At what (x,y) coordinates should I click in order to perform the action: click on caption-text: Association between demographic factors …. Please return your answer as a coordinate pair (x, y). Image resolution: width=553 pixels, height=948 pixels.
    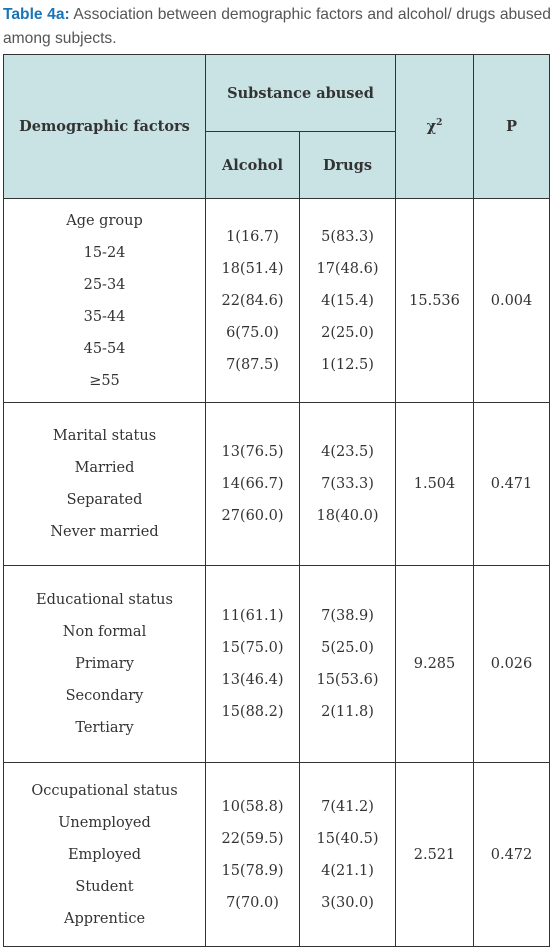
    Looking at the image, I should click on (277, 26).